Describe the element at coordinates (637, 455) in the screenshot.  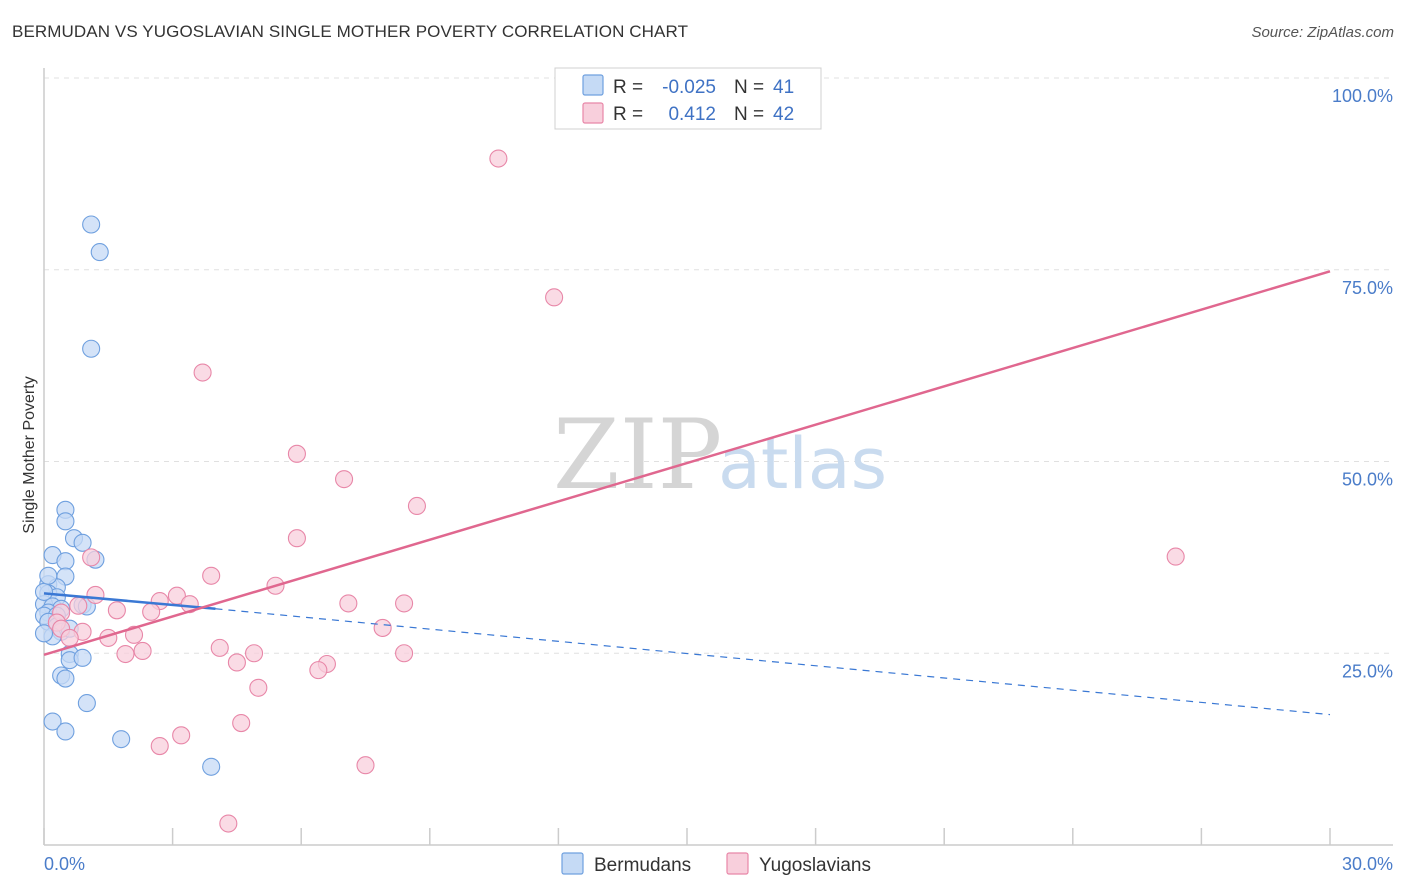
I see `watermark-zip: ZIP` at that location.